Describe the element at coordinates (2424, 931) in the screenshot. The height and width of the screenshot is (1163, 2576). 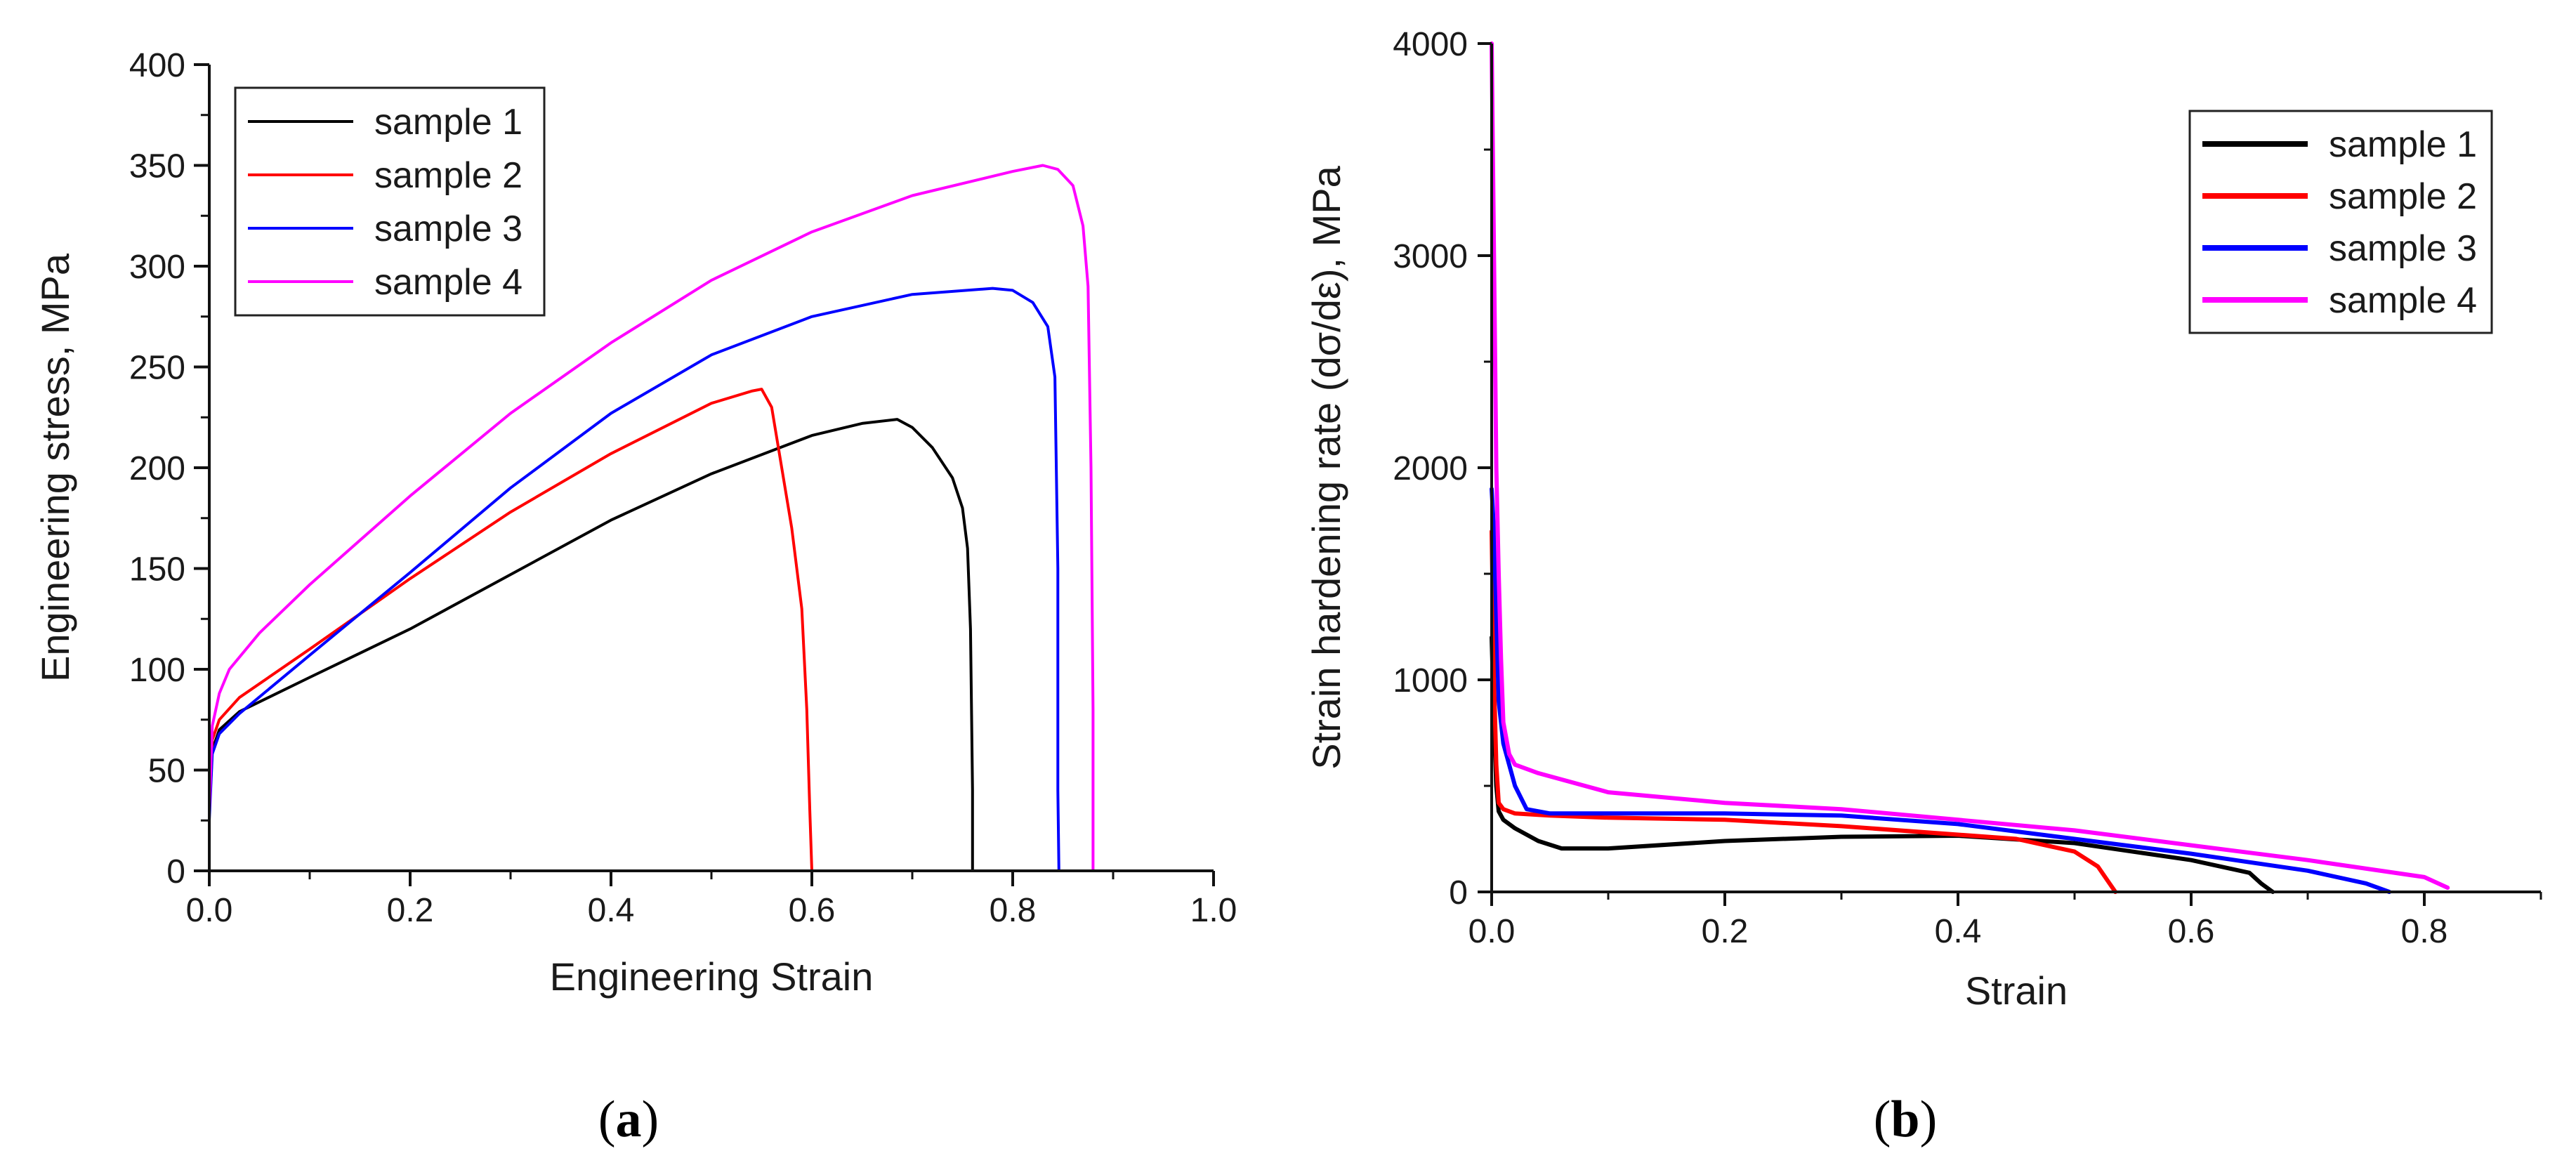
I see `chart-b-x-tick-label: 0.8` at that location.